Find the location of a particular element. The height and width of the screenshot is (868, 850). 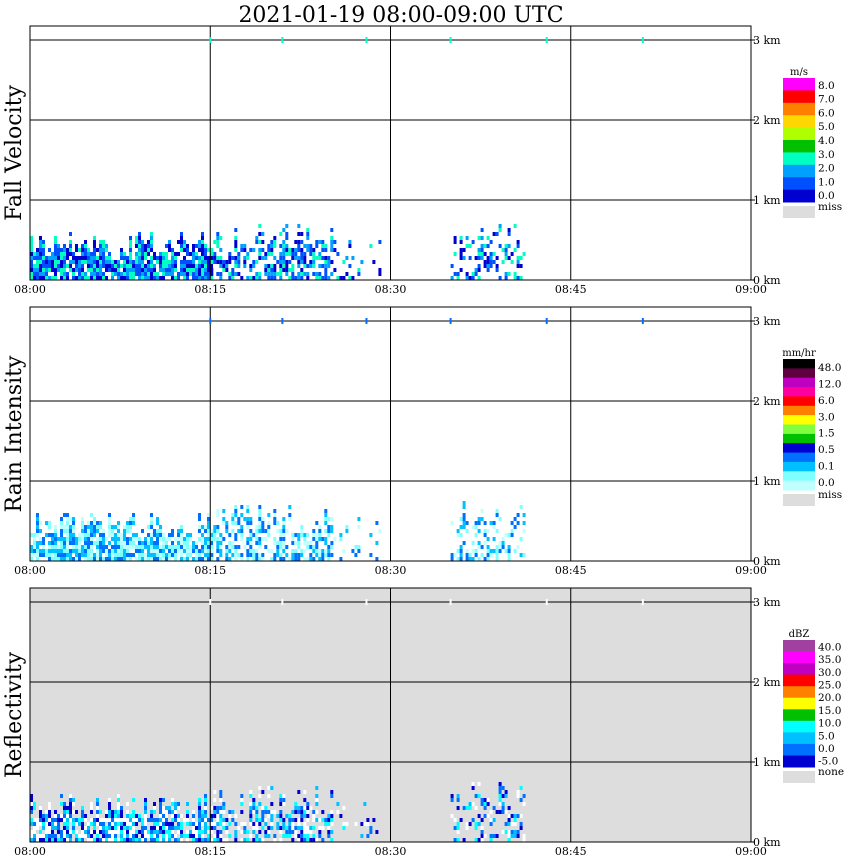

legend-label: 2.0 is located at coordinates (826, 169).